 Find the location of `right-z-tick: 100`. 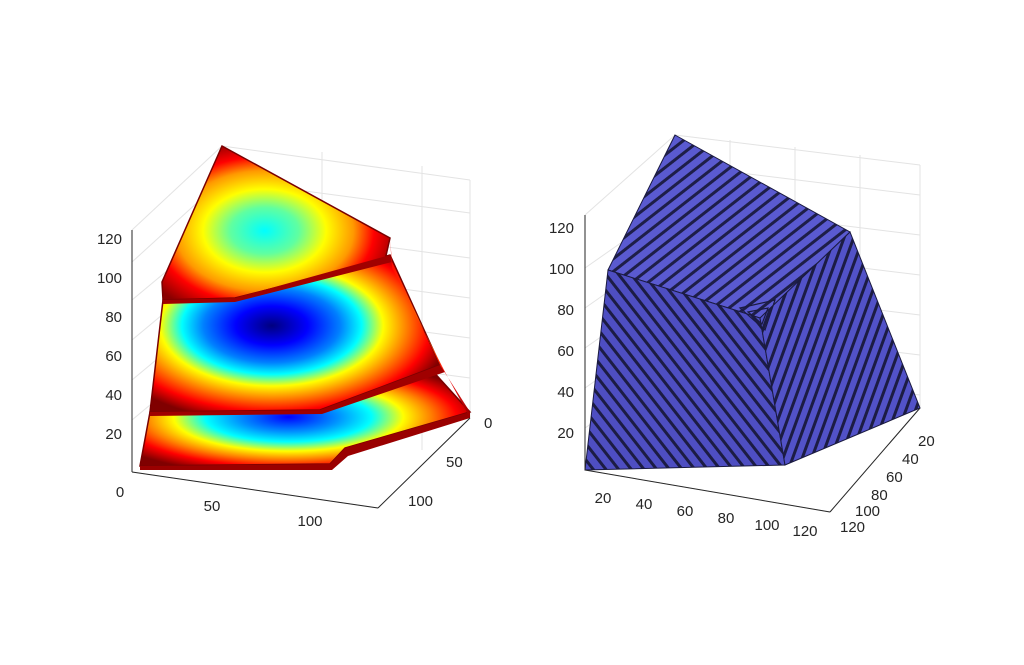

right-z-tick: 100 is located at coordinates (561, 269).